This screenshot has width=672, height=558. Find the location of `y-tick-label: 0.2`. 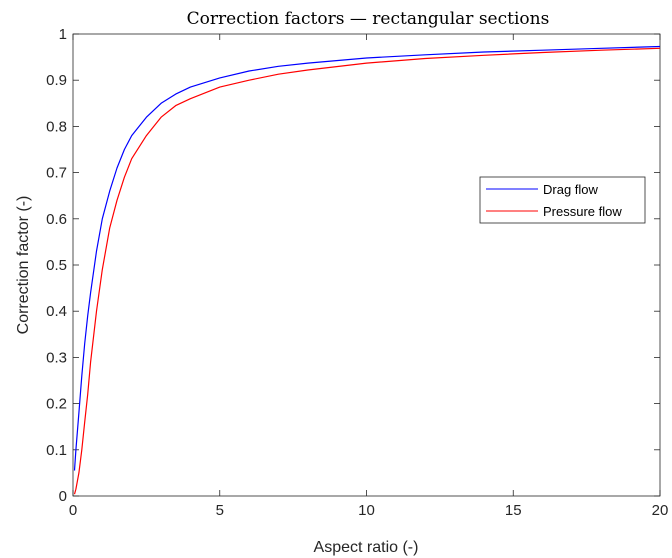

y-tick-label: 0.2 is located at coordinates (56, 404).